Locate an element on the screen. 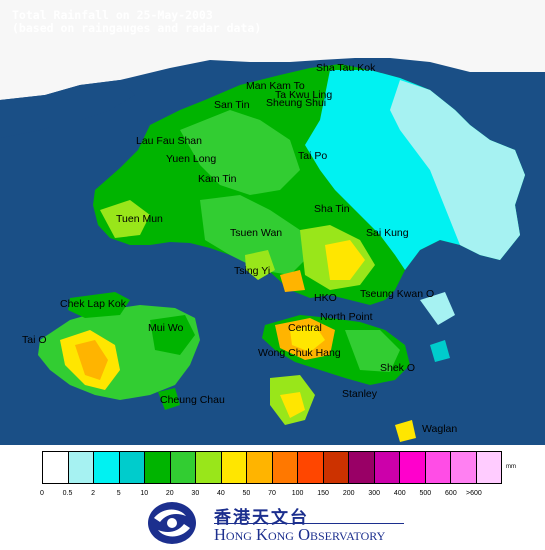  label-hko: HKO is located at coordinates (325, 298).